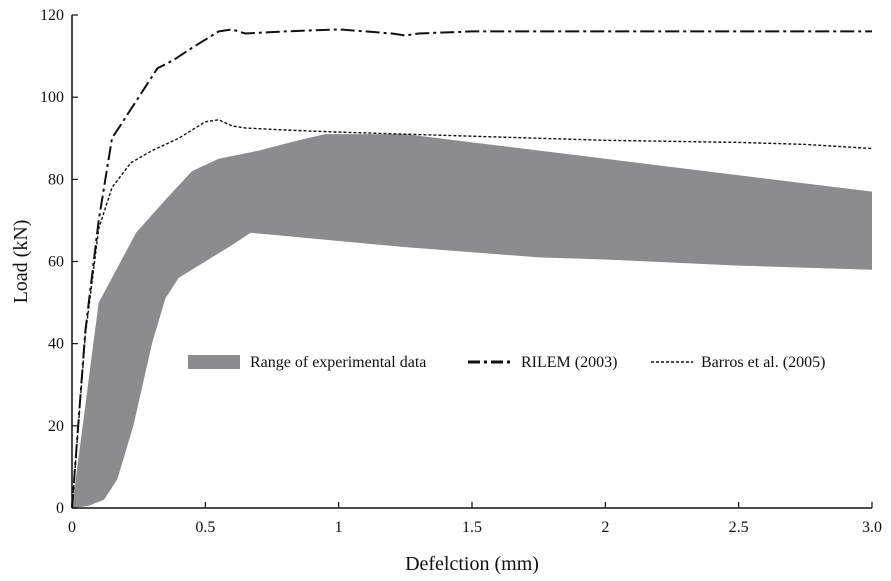  Describe the element at coordinates (56, 262) in the screenshot. I see `y-tick-label: 60` at that location.